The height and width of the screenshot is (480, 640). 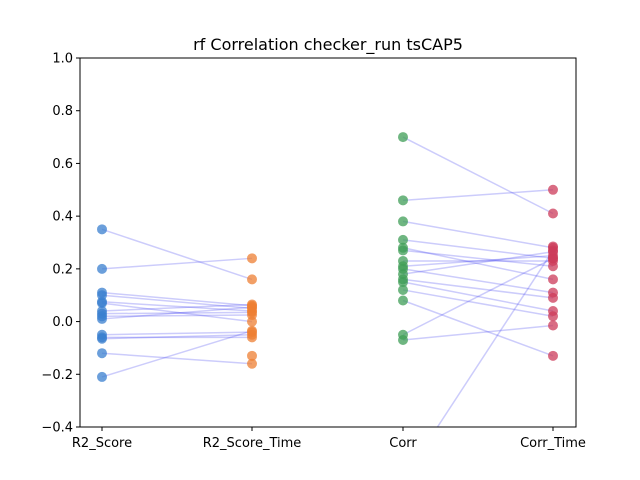 I want to click on x-tick-label: Corr_Time, so click(x=553, y=443).